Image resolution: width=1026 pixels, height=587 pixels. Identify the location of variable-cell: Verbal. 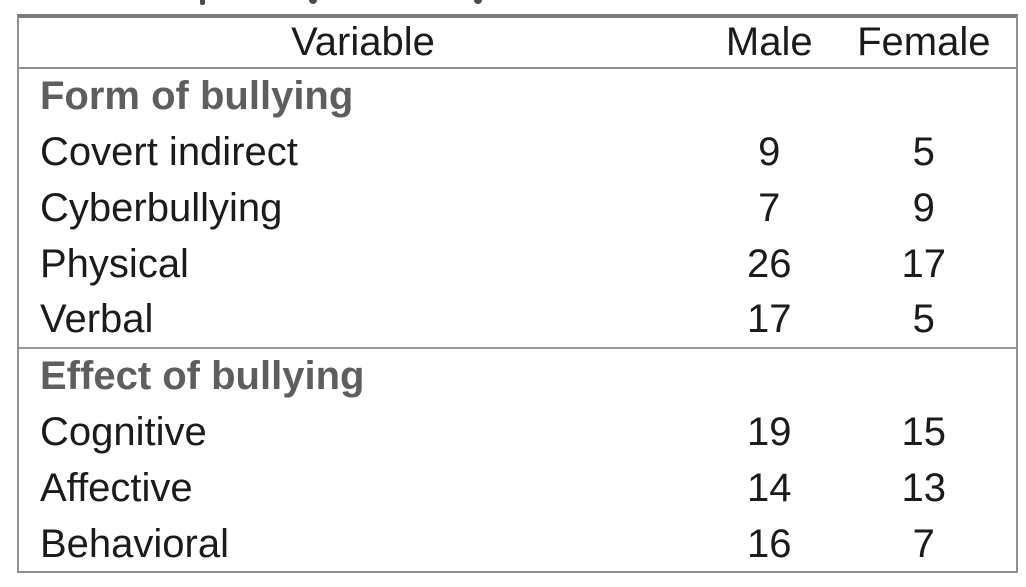
(97, 319).